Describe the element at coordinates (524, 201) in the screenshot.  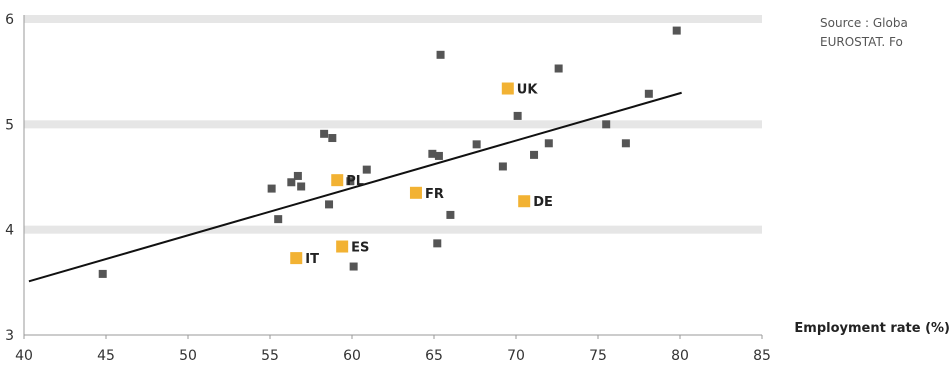
I see `highlight-point-de` at that location.